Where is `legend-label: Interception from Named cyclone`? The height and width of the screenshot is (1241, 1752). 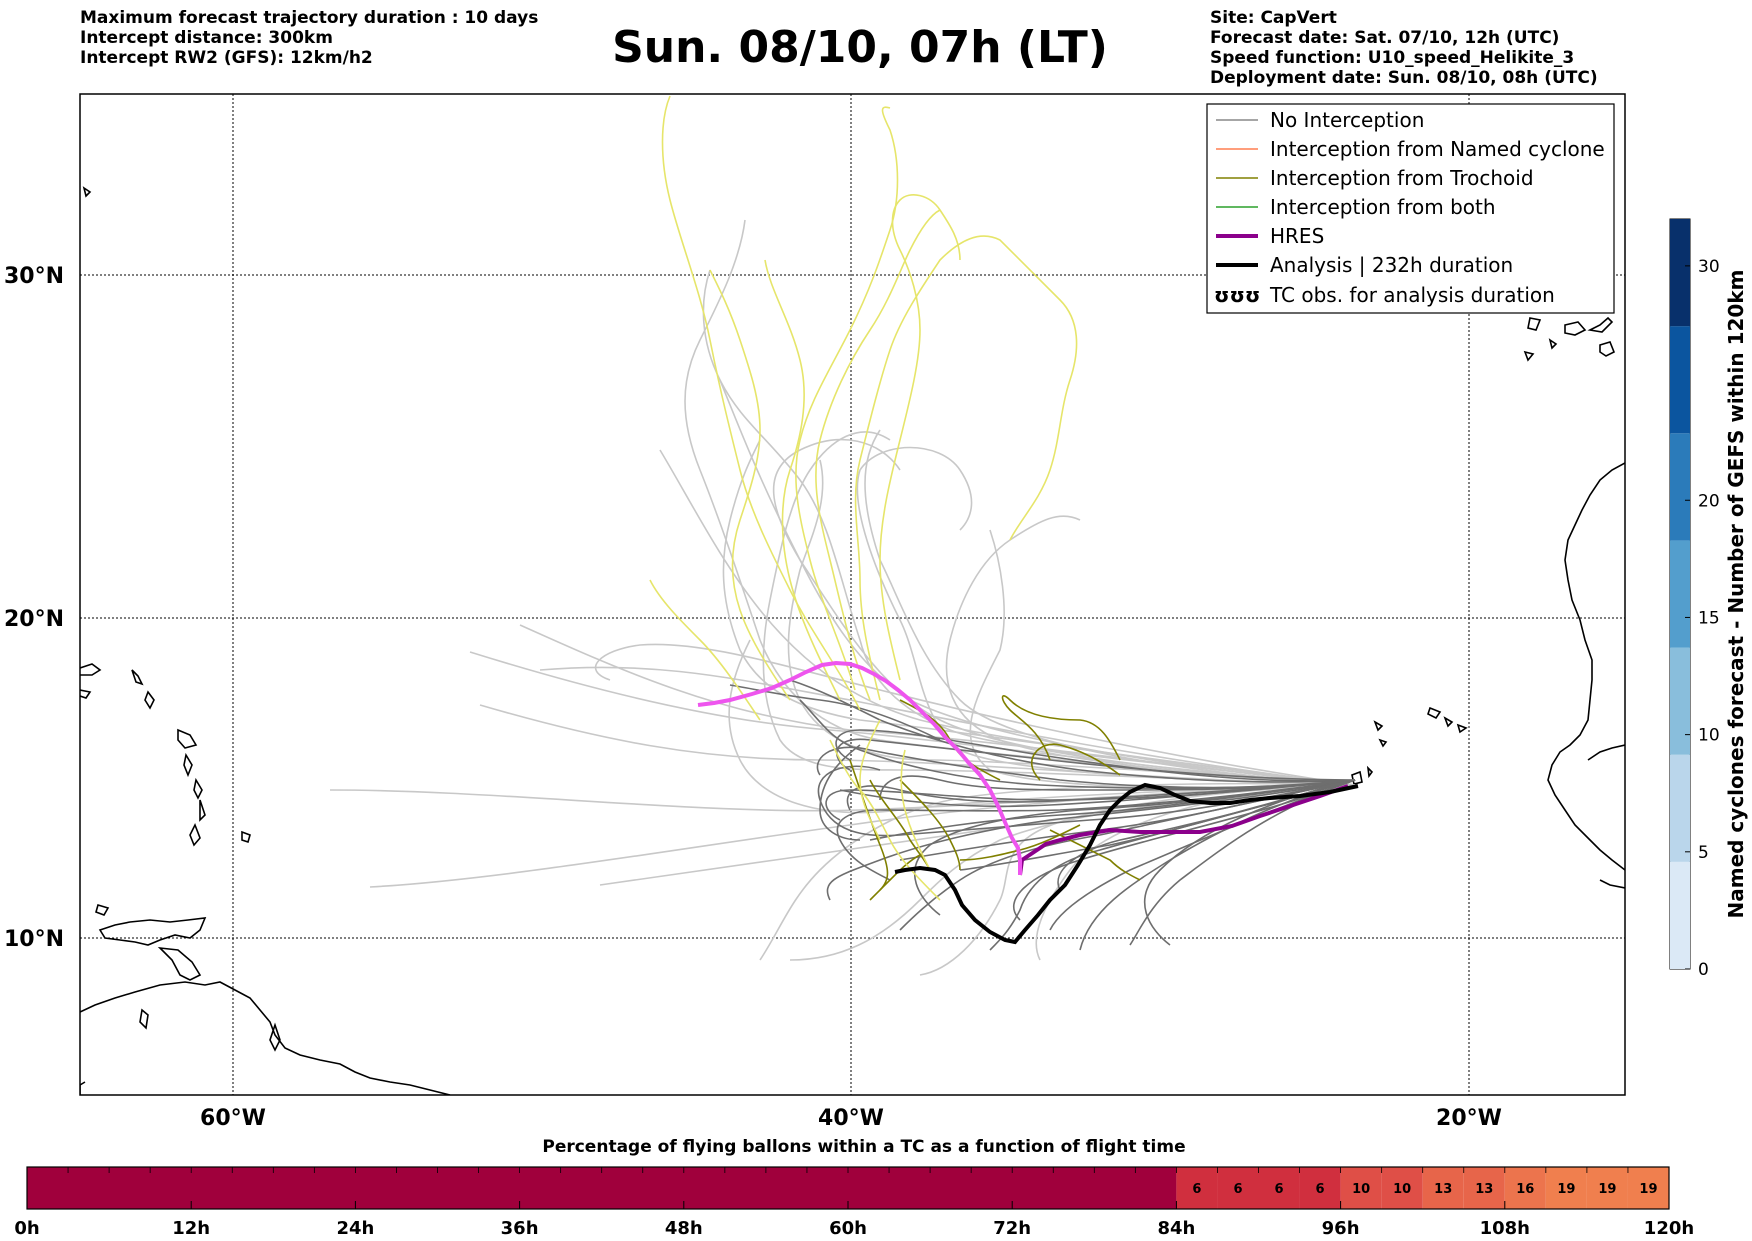
legend-label: Interception from Named cyclone is located at coordinates (1437, 149).